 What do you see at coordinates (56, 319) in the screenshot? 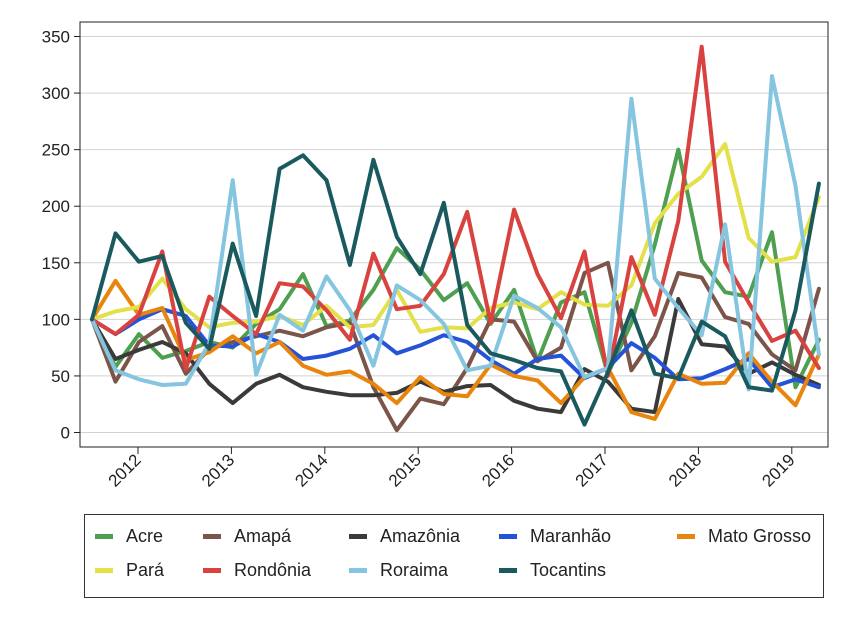
I see `y-tick-label: 100` at bounding box center [56, 319].